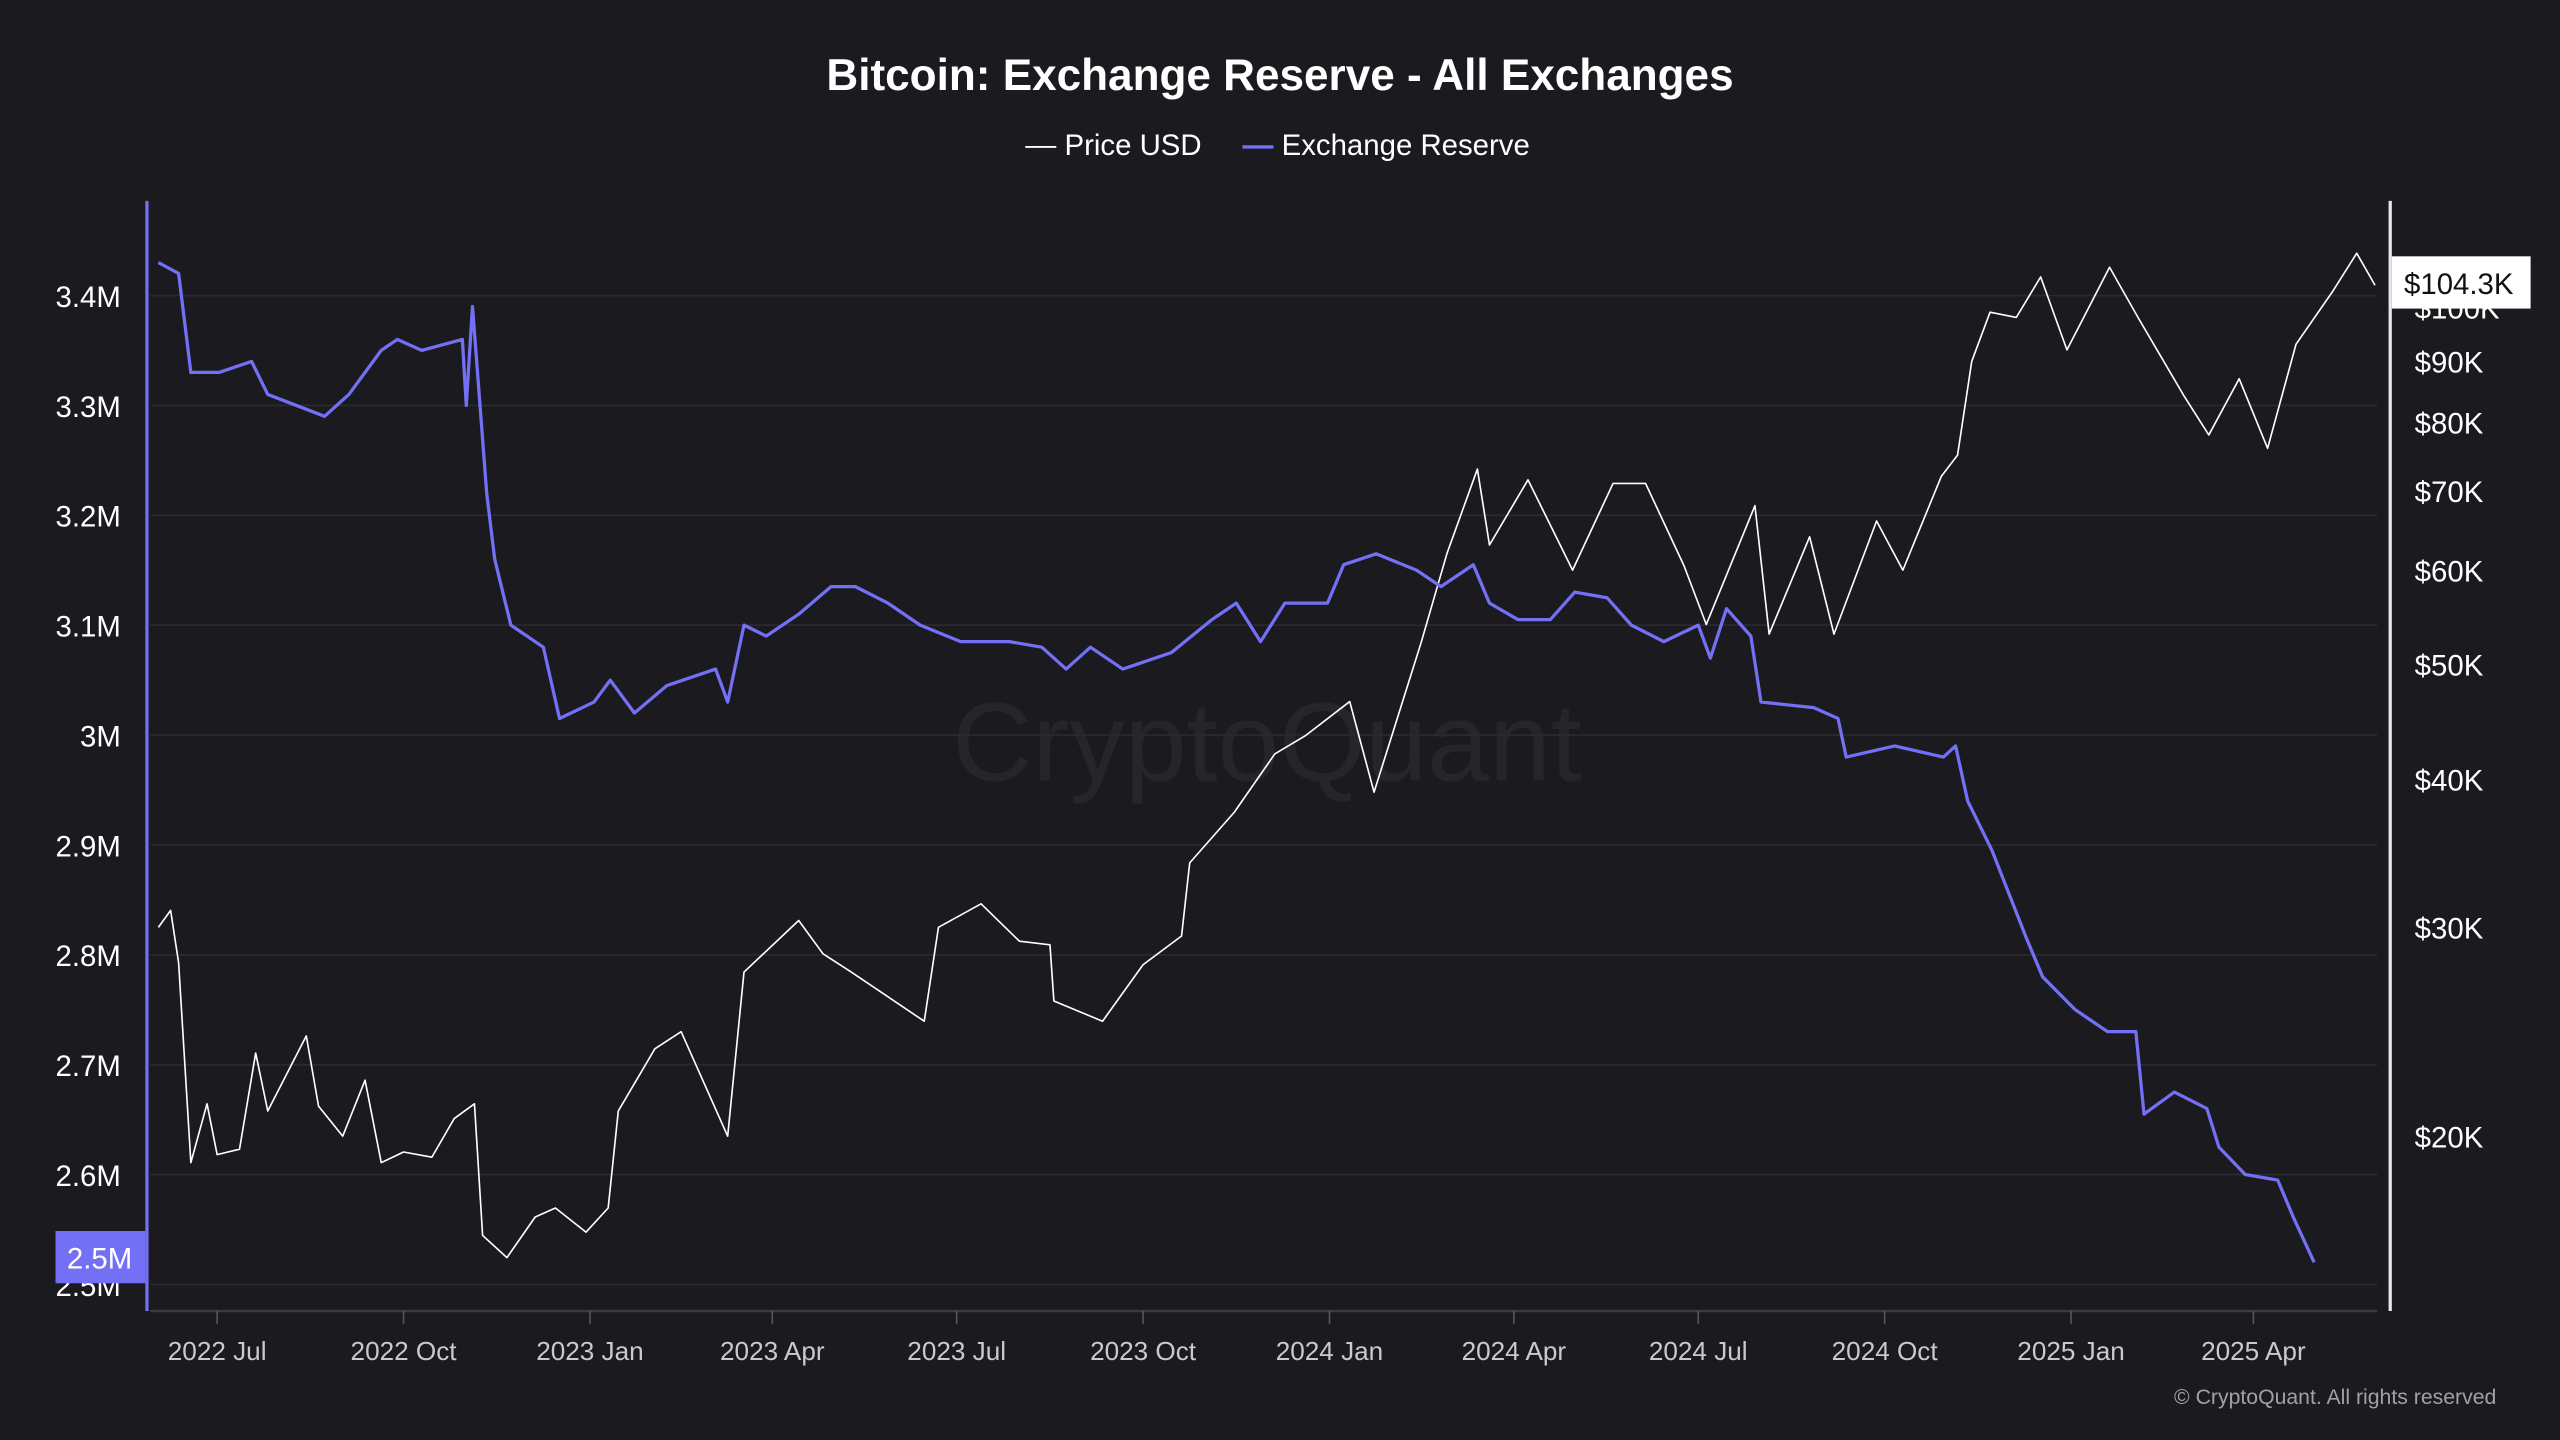 This screenshot has height=1440, width=2560. I want to click on watermark: CryptoQuant, so click(1267, 741).